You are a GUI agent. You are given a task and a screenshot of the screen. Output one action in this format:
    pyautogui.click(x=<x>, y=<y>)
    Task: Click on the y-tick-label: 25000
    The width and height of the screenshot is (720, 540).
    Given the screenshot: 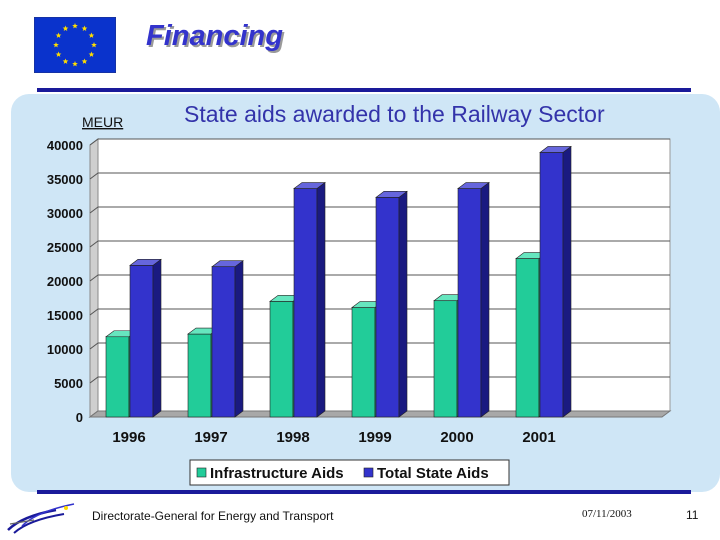 What is the action you would take?
    pyautogui.click(x=65, y=247)
    